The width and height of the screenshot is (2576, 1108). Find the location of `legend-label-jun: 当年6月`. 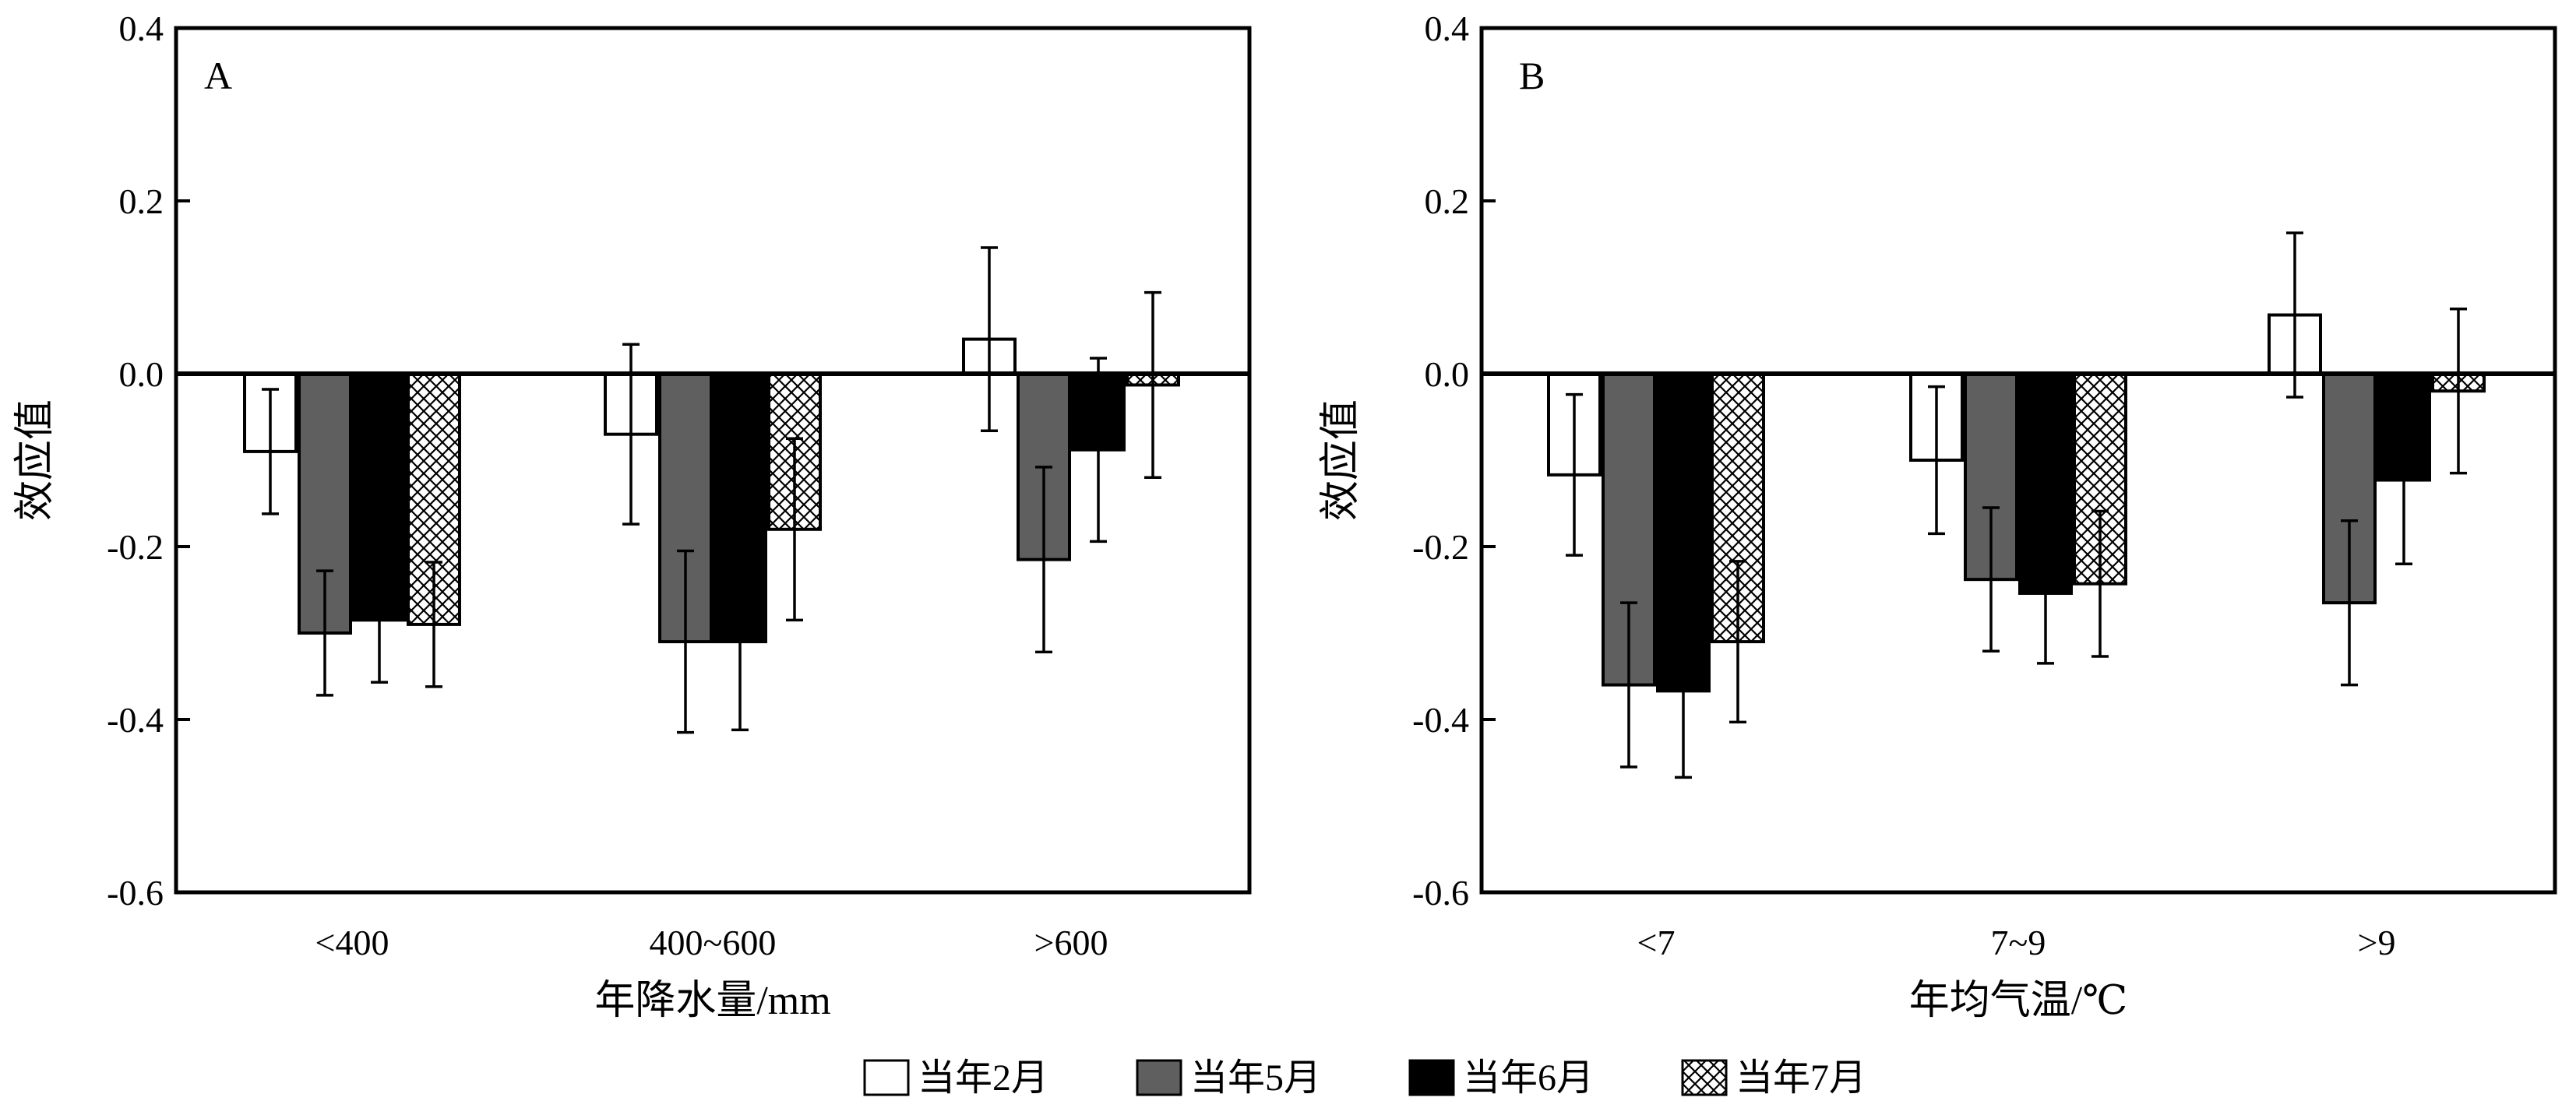

legend-label-jun: 当年6月 is located at coordinates (1528, 1078).